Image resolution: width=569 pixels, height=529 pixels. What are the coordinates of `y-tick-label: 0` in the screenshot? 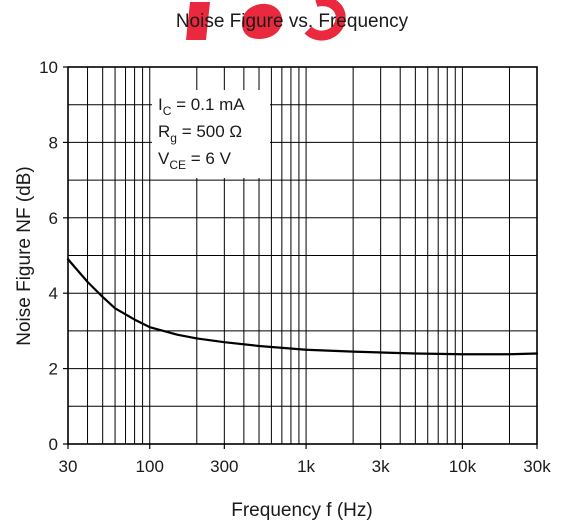 It's located at (53, 444).